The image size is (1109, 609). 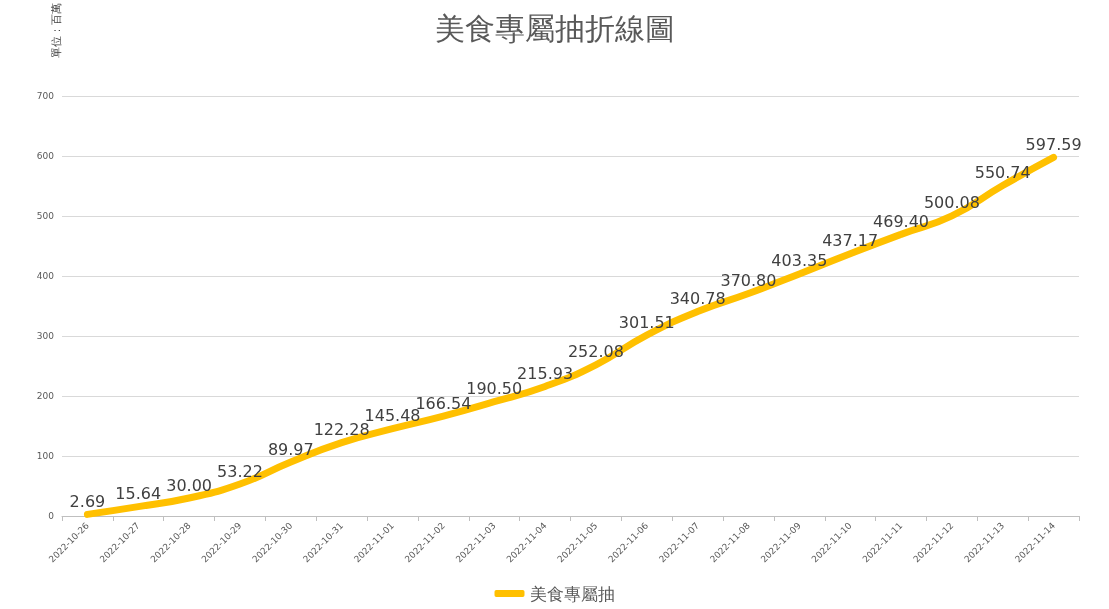 I want to click on data-label: 469.40, so click(x=901, y=221).